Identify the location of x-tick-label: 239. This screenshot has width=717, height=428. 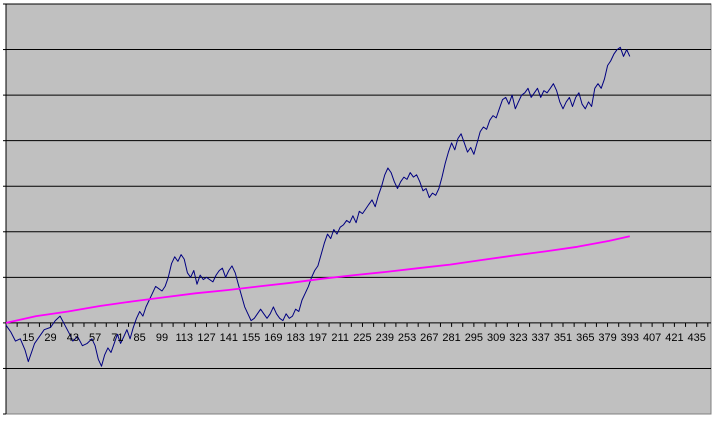
(385, 338).